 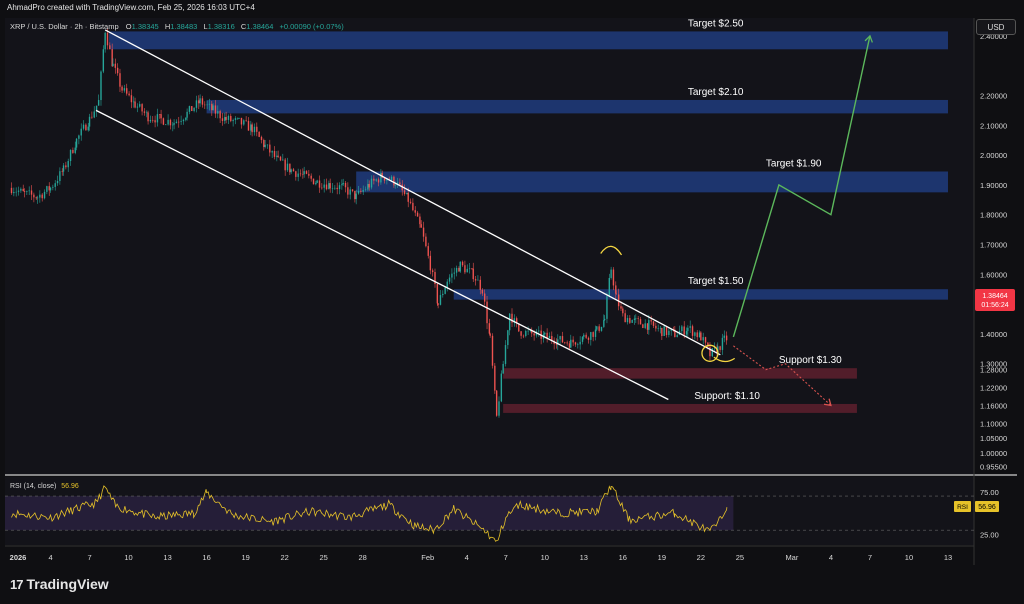 I want to click on zone-label-2: Target $1.90, so click(x=794, y=163).